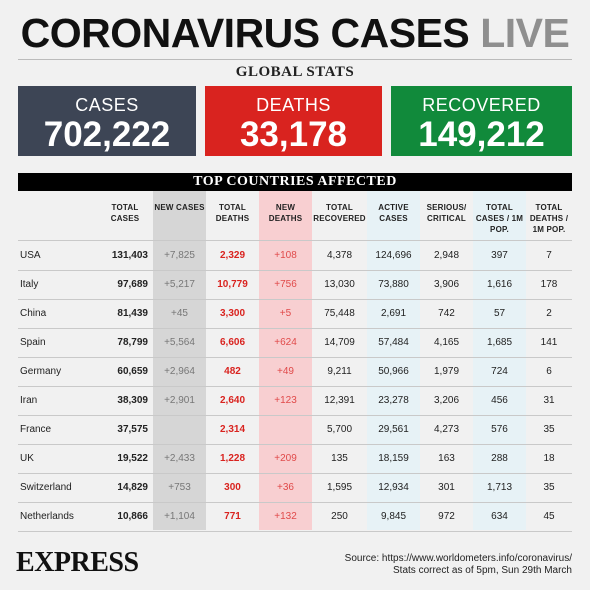  I want to click on cell-new-cases, so click(179, 429).